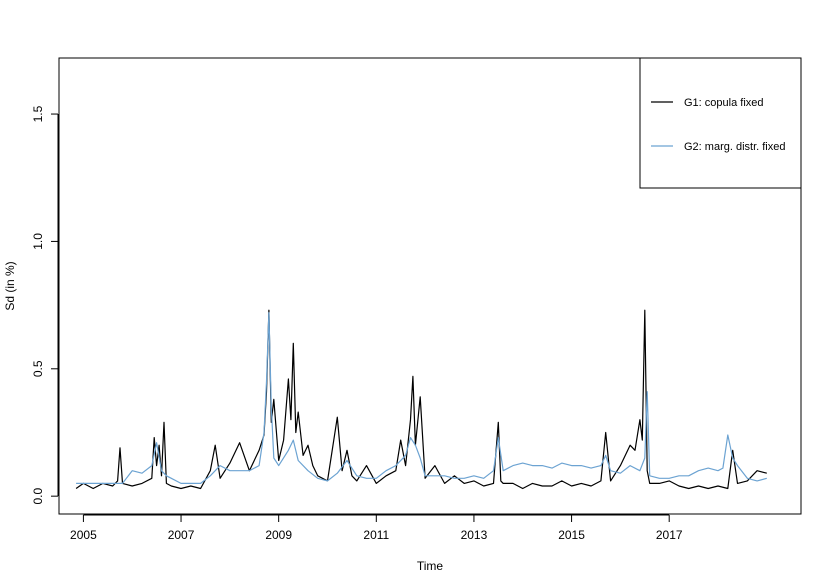  I want to click on legend-box, so click(720, 123).